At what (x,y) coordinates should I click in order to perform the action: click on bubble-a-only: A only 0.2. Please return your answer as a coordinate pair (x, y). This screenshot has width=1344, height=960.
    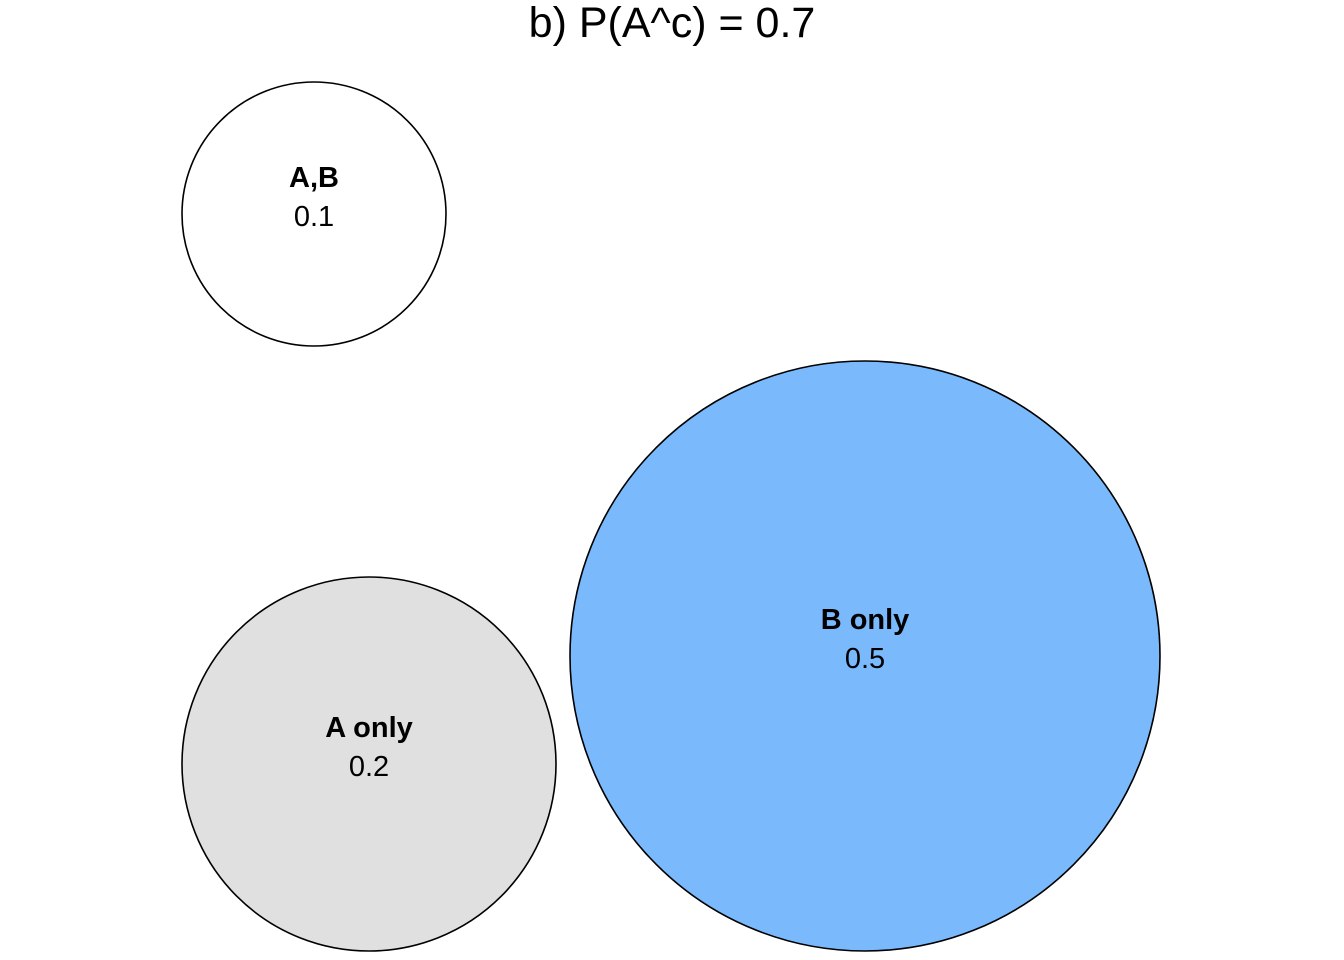
    Looking at the image, I should click on (369, 764).